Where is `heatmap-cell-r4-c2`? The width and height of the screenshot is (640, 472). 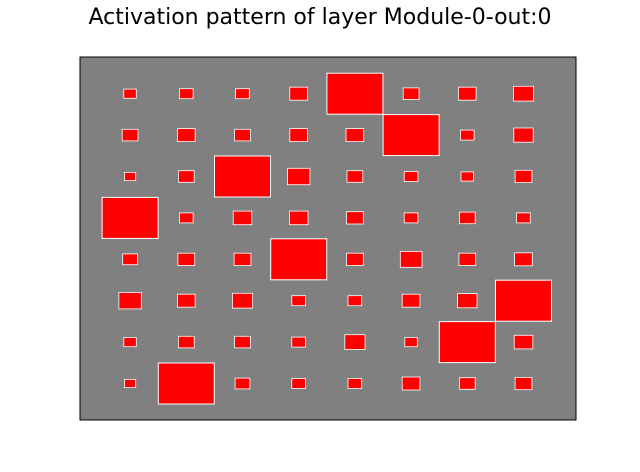
heatmap-cell-r4-c2 is located at coordinates (242, 259).